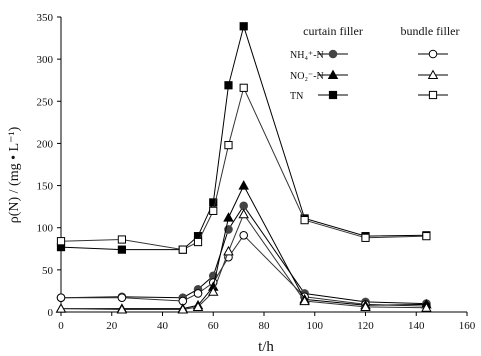  I want to click on y-tick-label: 100, so click(45, 229).